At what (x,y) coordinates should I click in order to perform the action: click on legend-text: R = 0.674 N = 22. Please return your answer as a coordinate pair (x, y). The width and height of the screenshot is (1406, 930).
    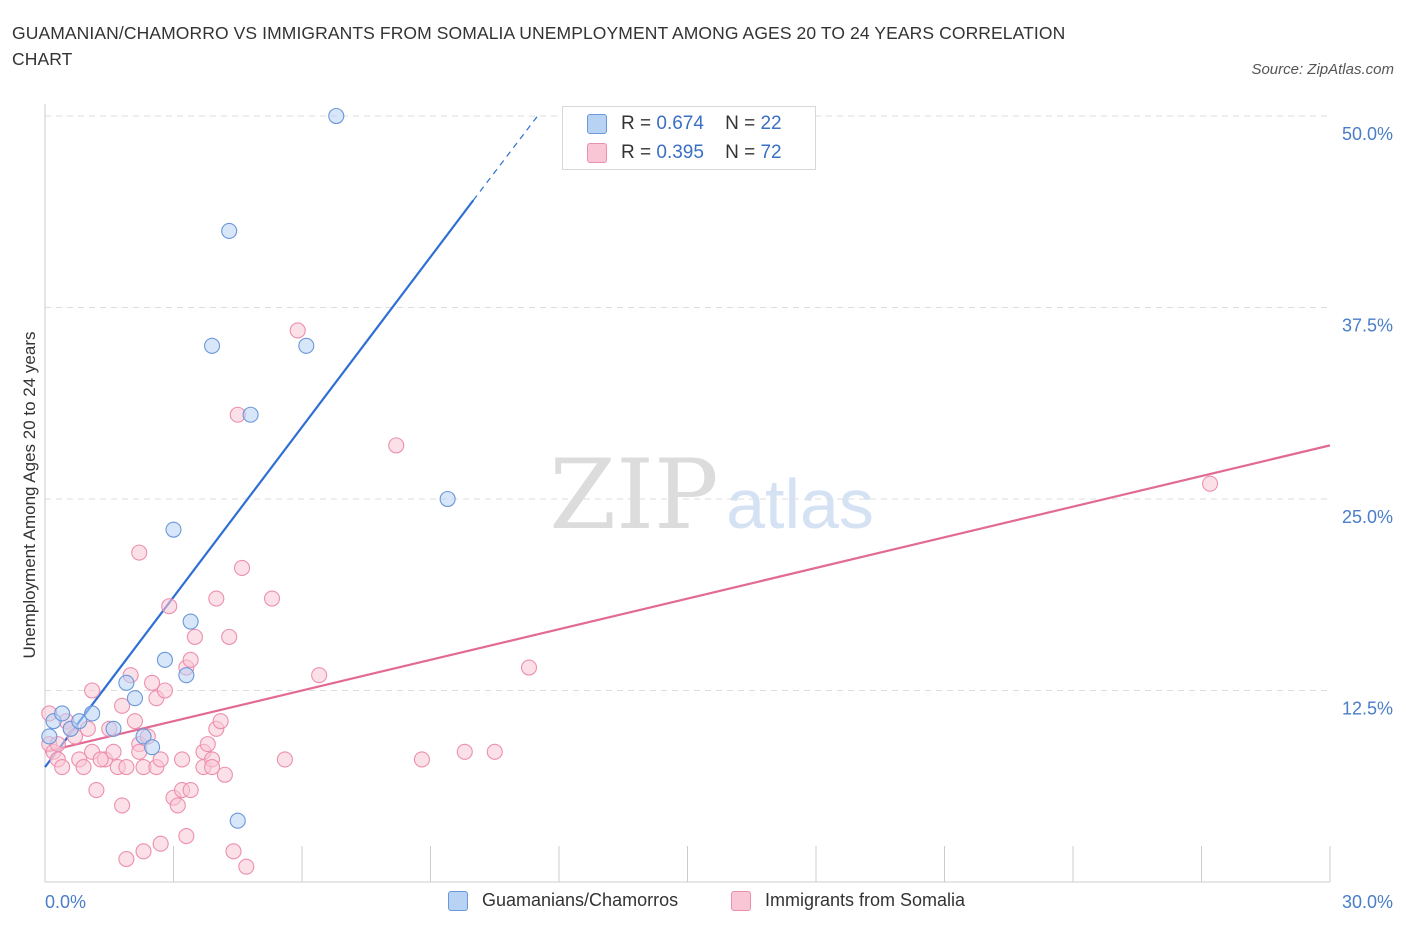
    Looking at the image, I should click on (701, 124).